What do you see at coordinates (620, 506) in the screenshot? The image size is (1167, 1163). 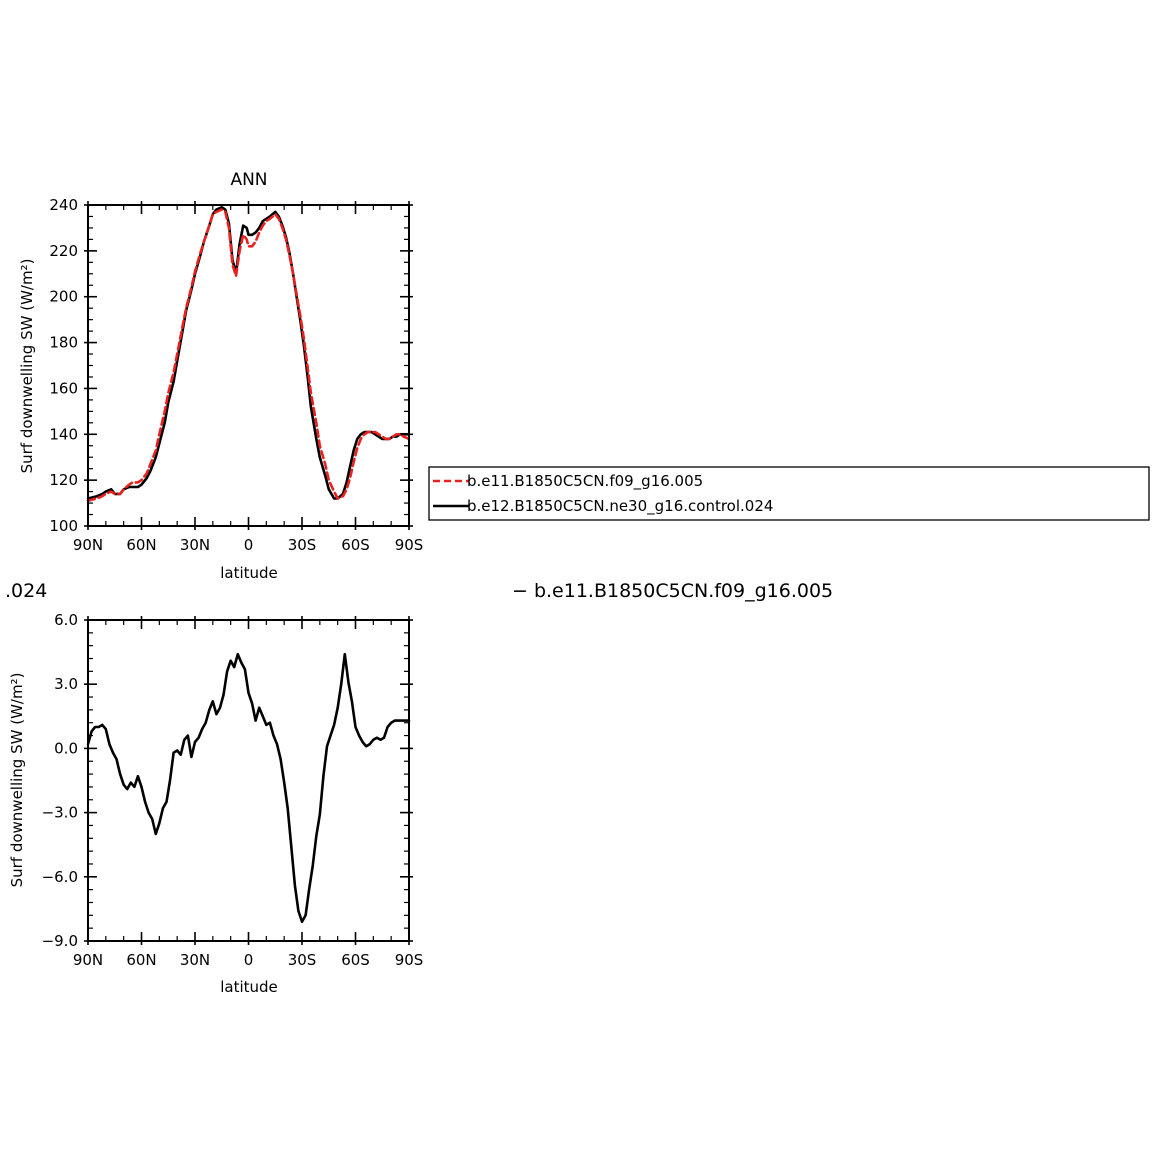 I see `legend-label-series-2: b.e12.B1850C5CN.ne30_g16.control.024` at bounding box center [620, 506].